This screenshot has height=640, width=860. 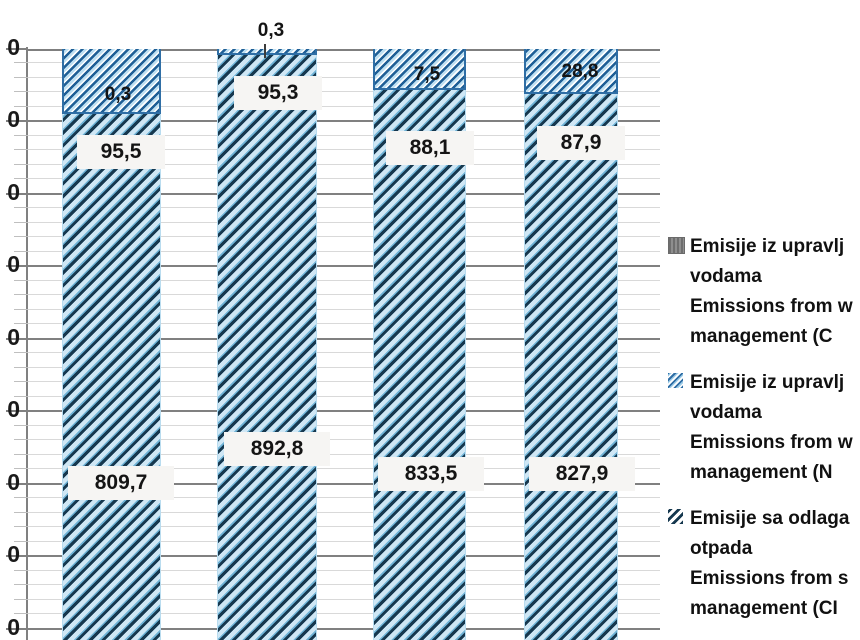 I want to click on legend-line-4: management (CI, so click(x=764, y=608).